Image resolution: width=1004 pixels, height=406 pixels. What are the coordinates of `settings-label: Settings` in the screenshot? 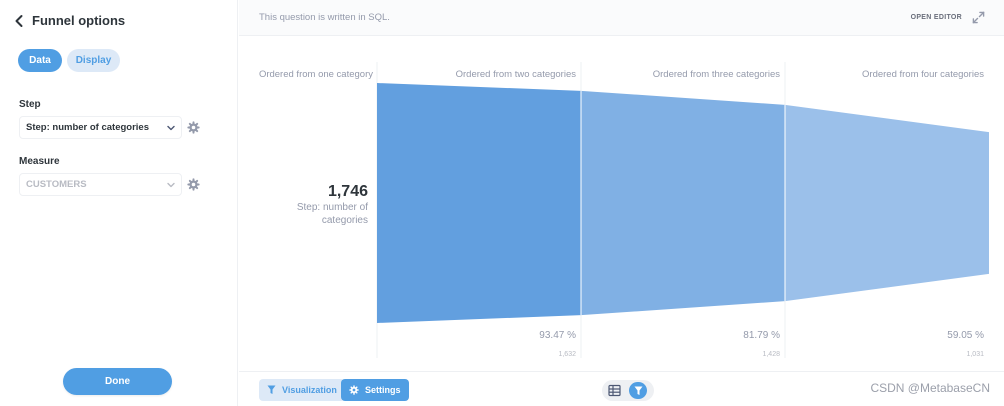 It's located at (383, 390).